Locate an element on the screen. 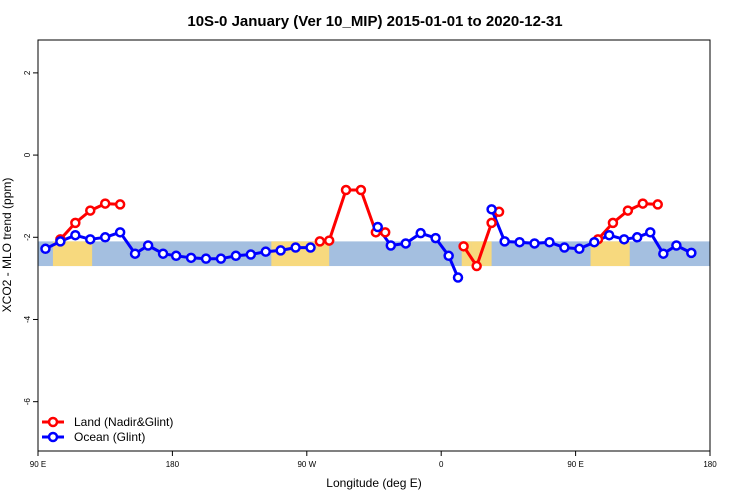 The height and width of the screenshot is (500, 750). x-tick-label: 0 is located at coordinates (441, 464).